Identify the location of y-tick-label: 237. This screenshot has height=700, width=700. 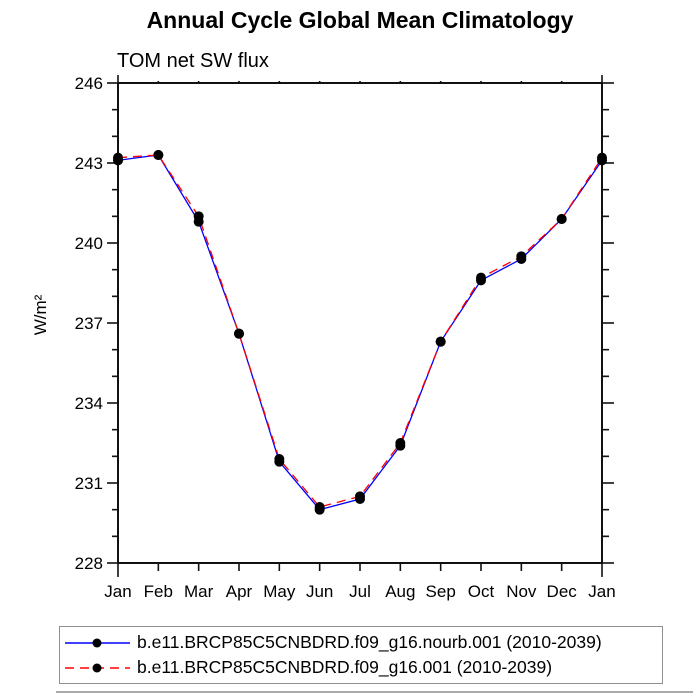
(89, 323).